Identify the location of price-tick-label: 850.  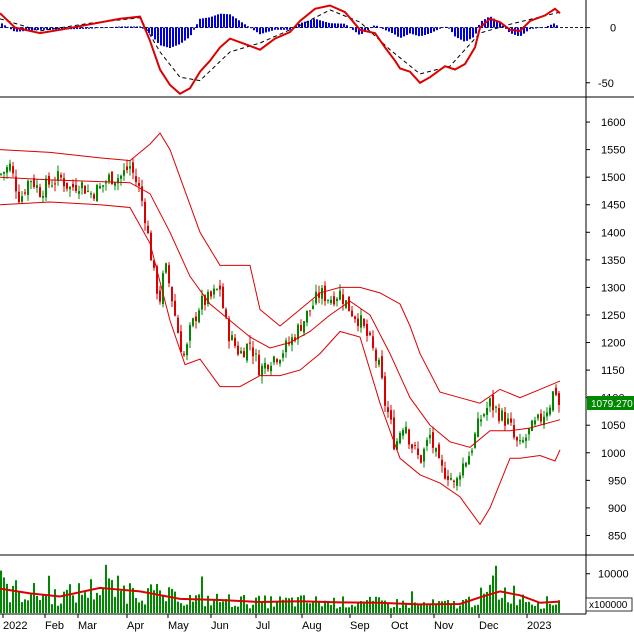
(617, 536).